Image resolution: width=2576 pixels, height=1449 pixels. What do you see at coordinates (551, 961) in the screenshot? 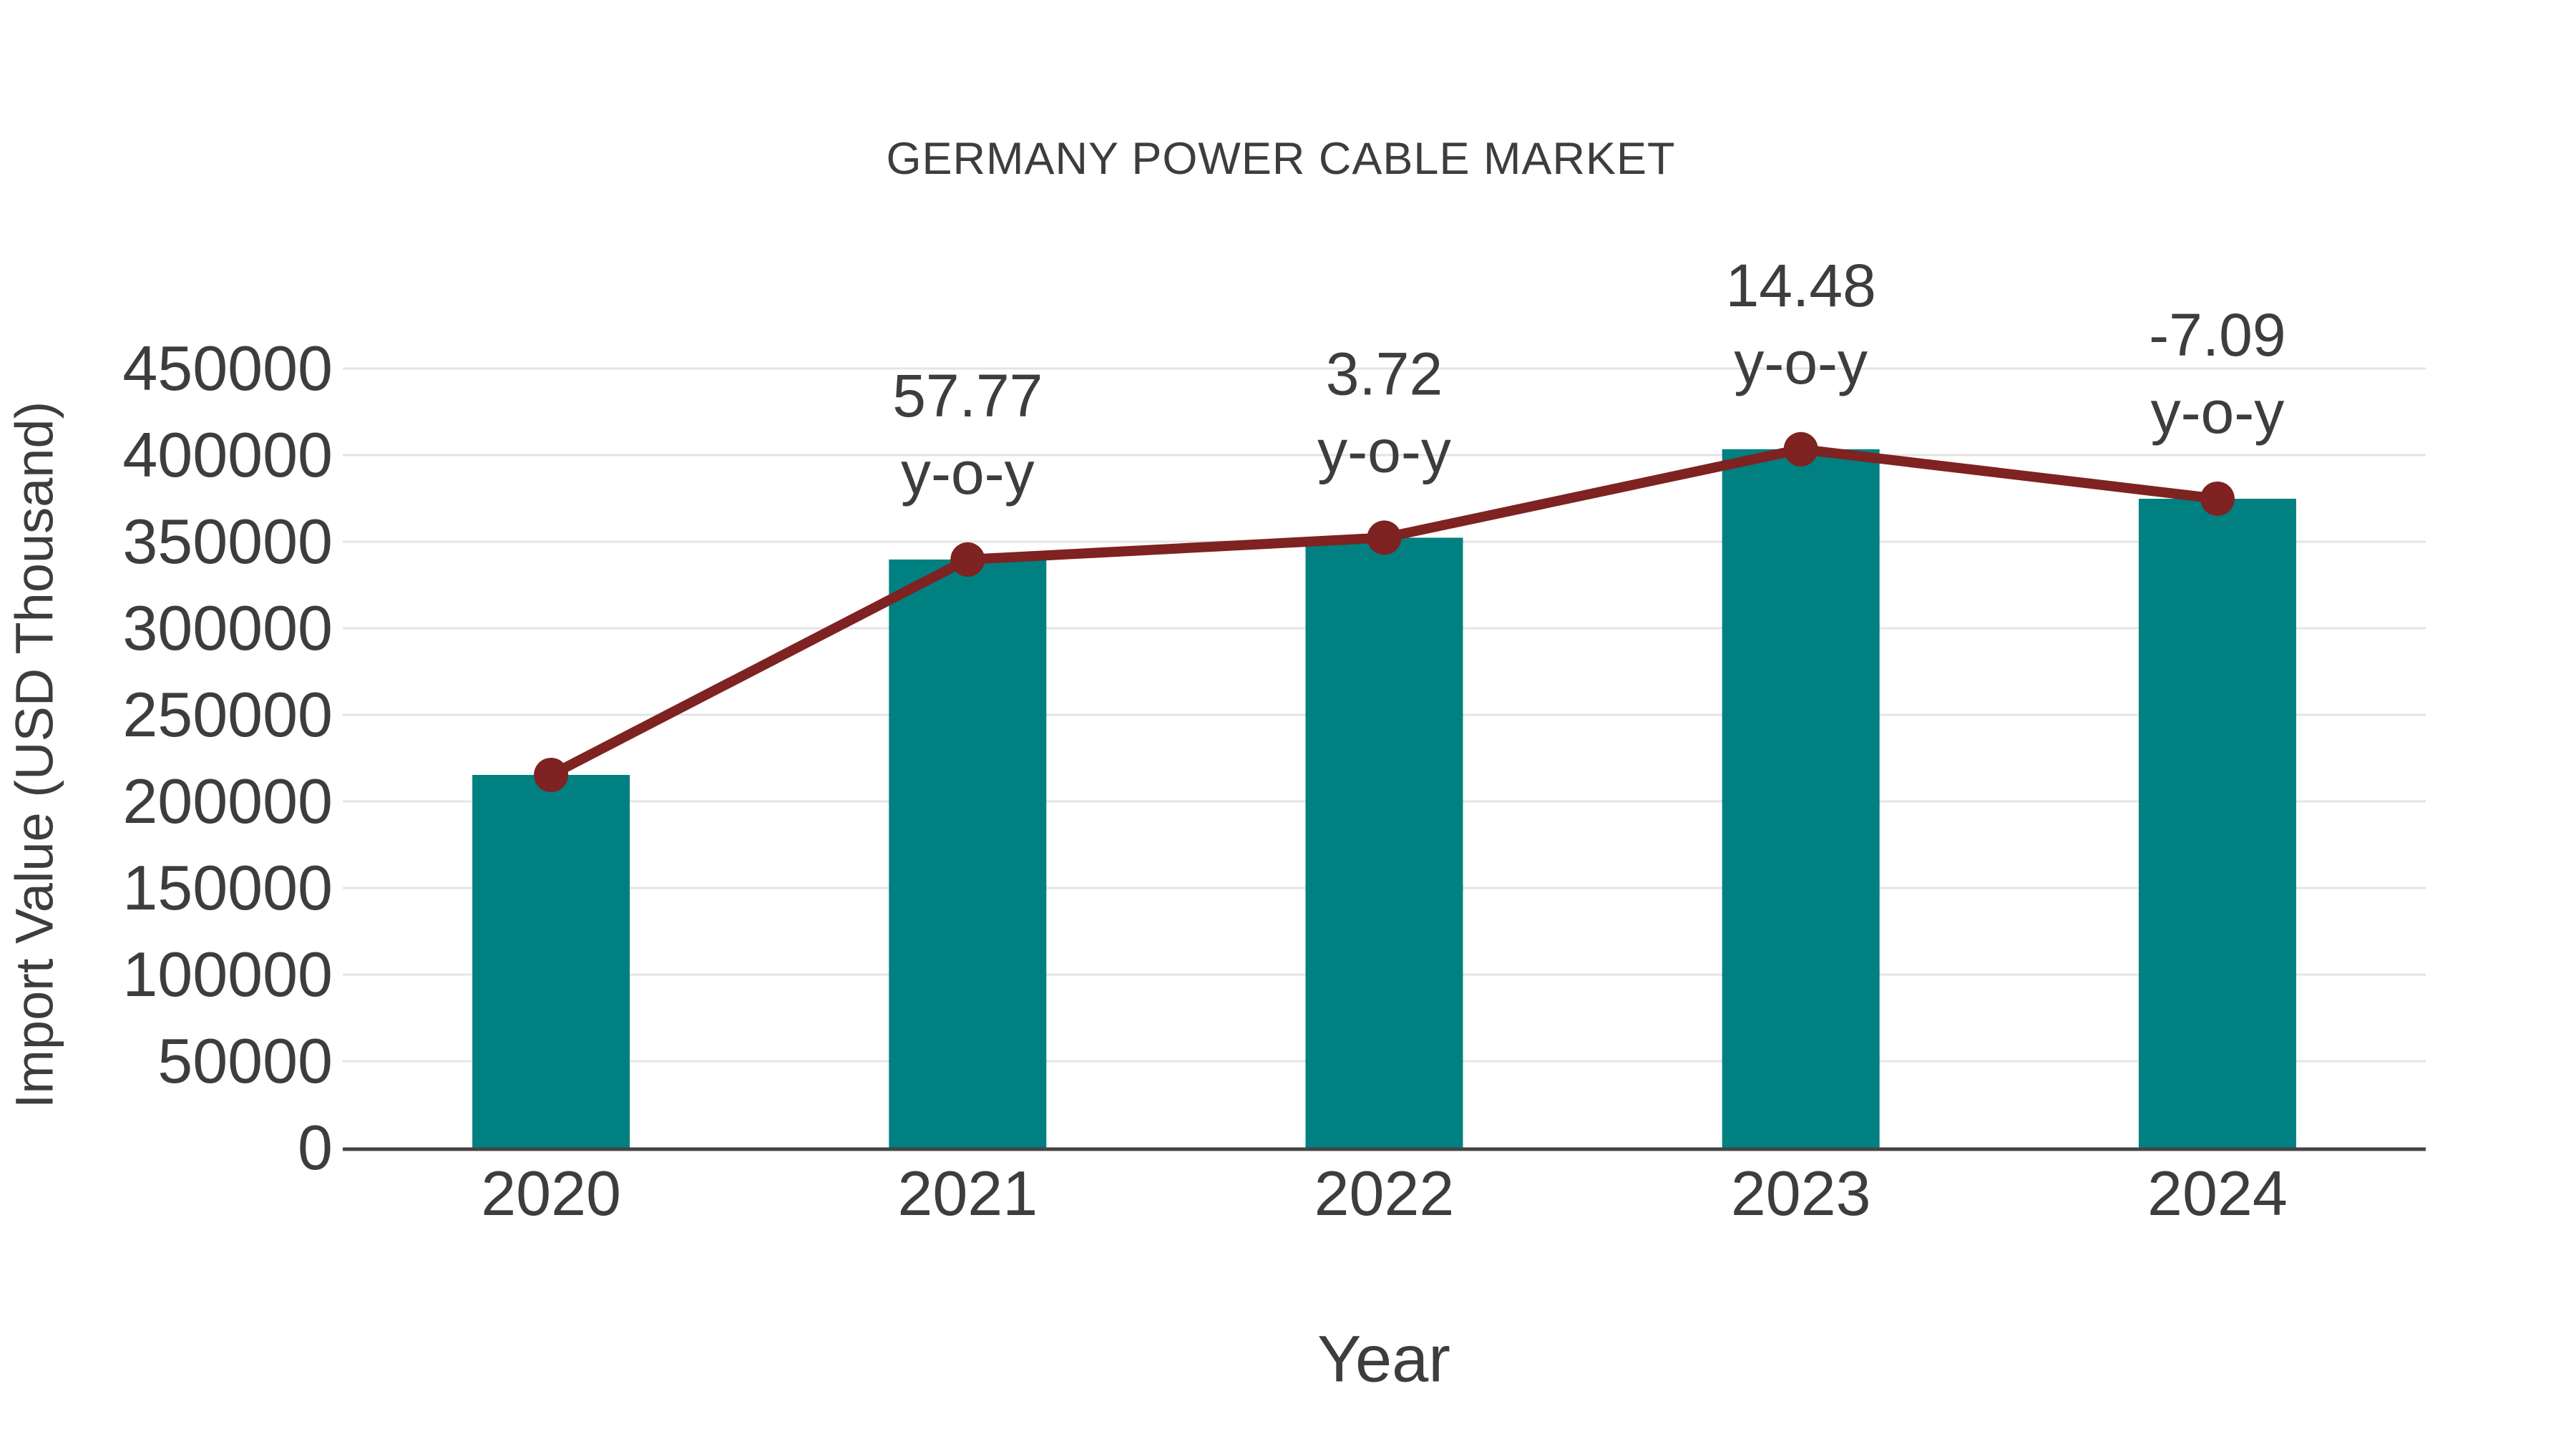
I see `bar-2020` at bounding box center [551, 961].